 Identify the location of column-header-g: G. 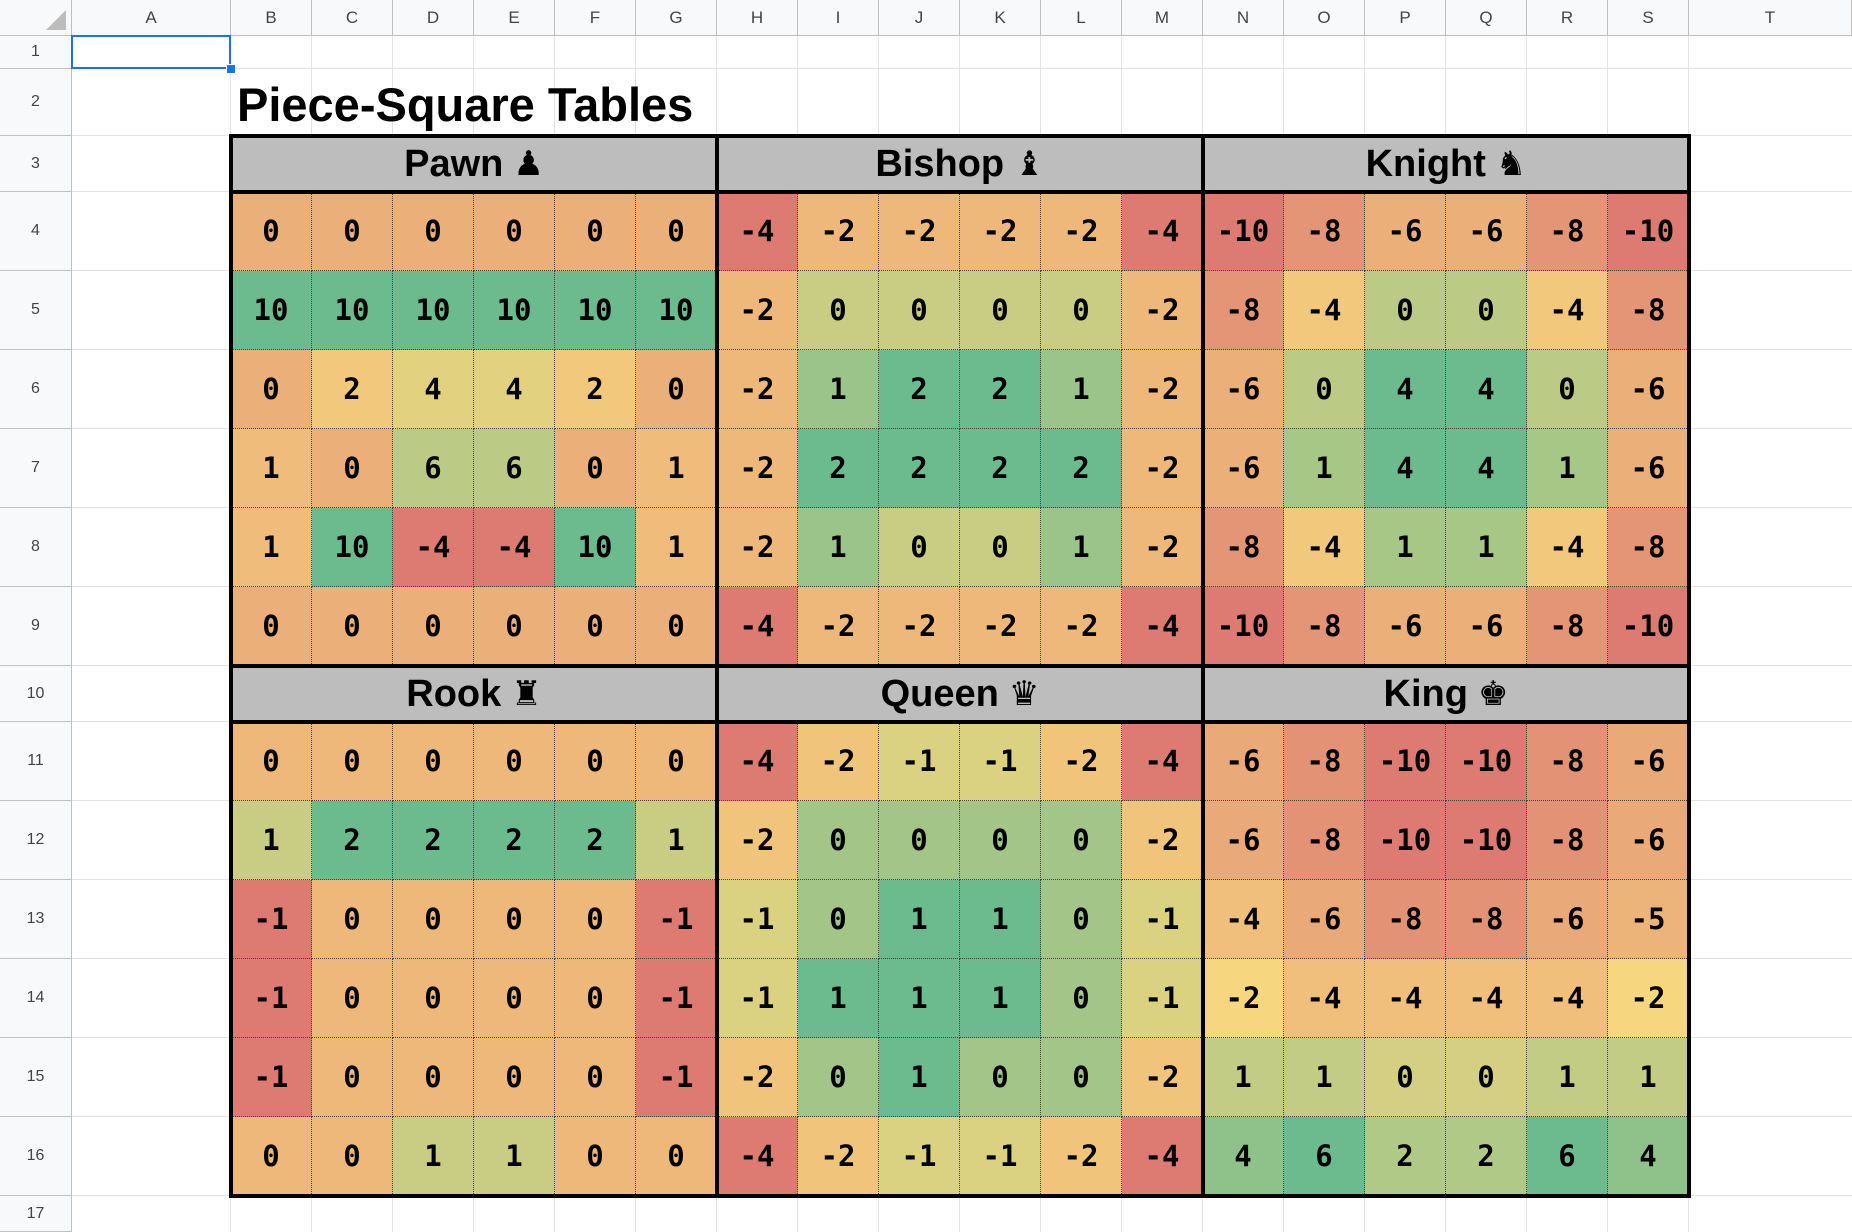
(676, 18).